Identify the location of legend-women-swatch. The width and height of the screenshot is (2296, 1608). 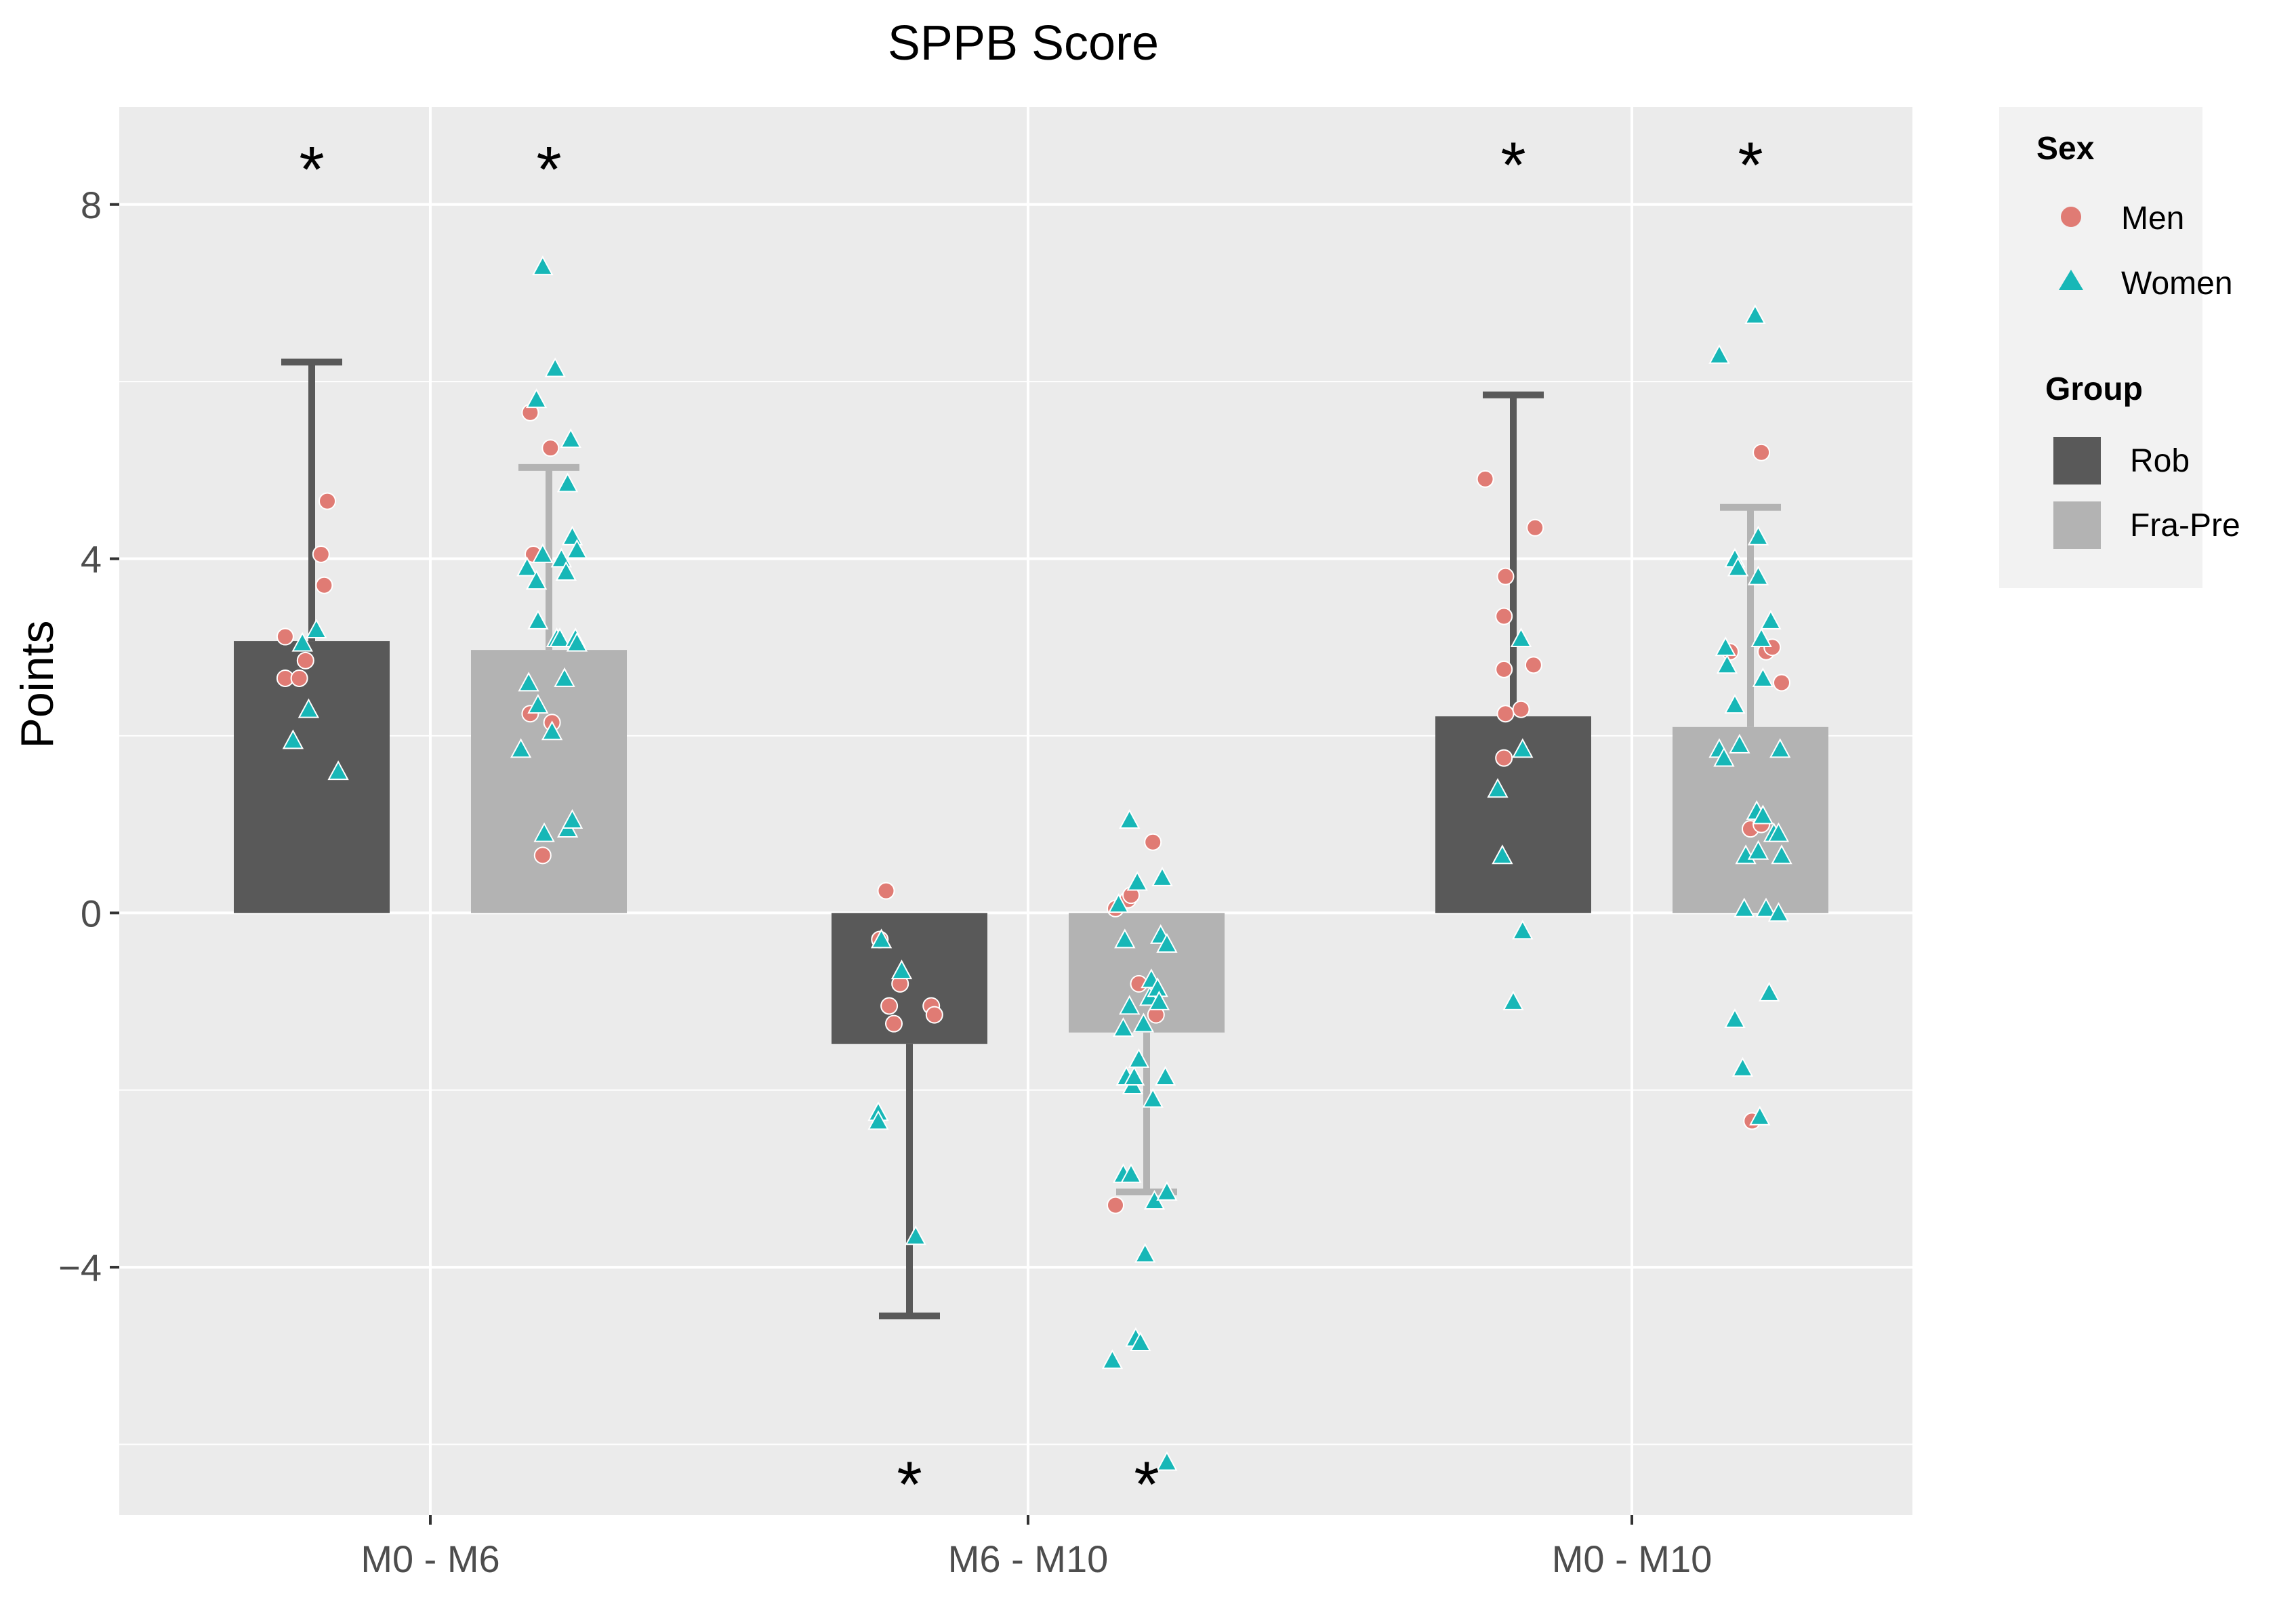
(2071, 280).